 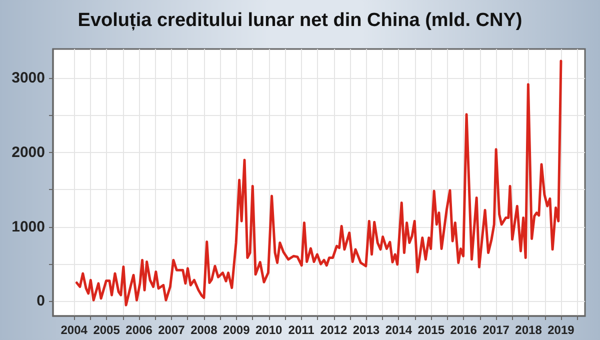 What do you see at coordinates (28, 227) in the screenshot?
I see `y-tick-label: 1000` at bounding box center [28, 227].